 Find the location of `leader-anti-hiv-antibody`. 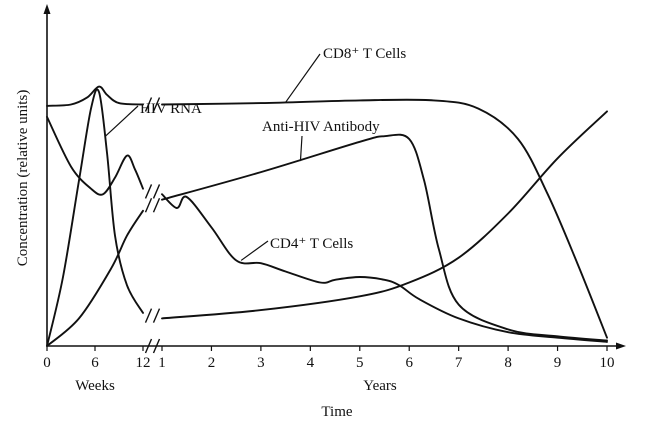

leader-anti-hiv-antibody is located at coordinates (301, 148).